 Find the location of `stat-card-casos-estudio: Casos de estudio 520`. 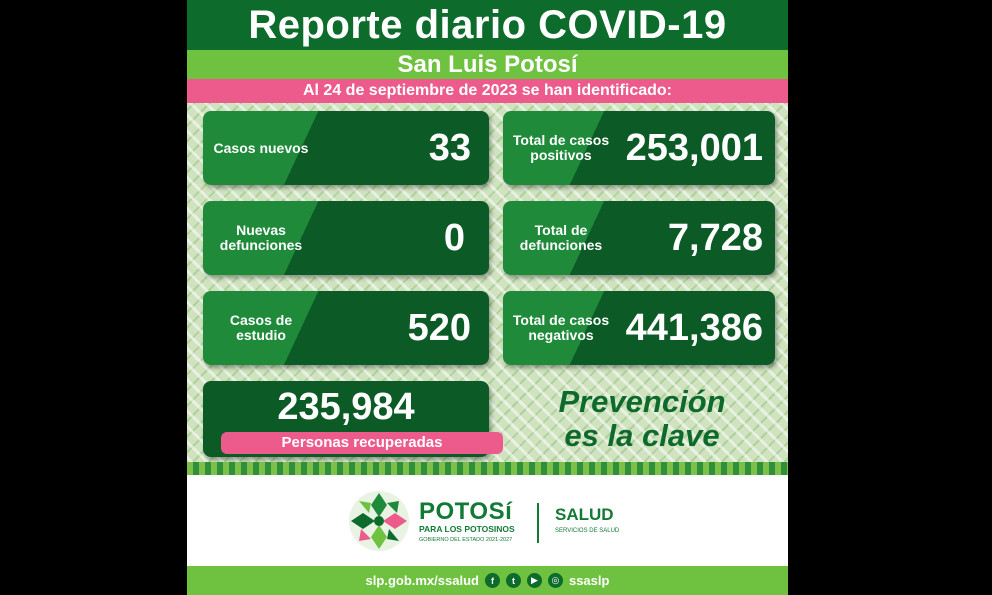

stat-card-casos-estudio: Casos de estudio 520 is located at coordinates (346, 328).